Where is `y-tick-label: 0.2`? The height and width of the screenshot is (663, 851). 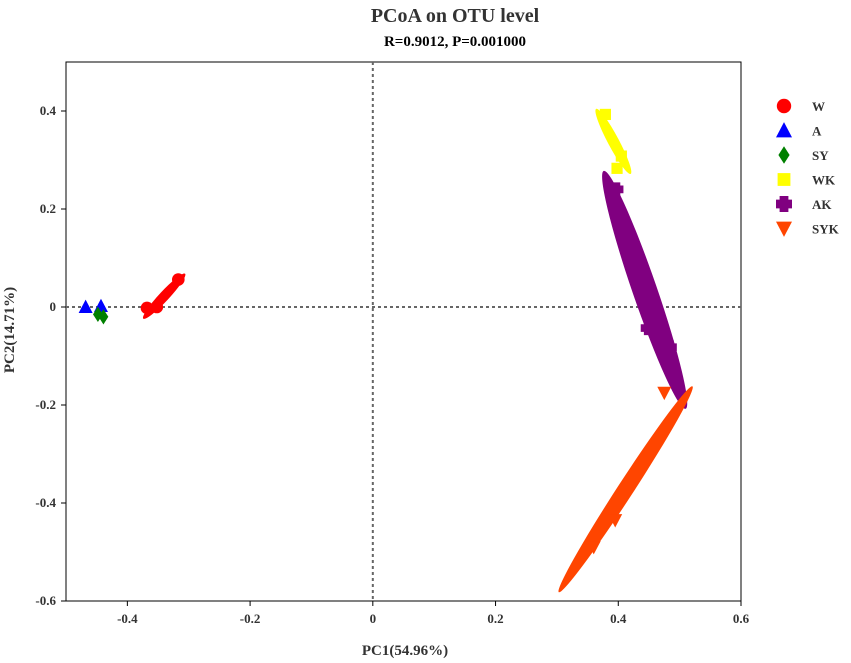 y-tick-label: 0.2 is located at coordinates (48, 208).